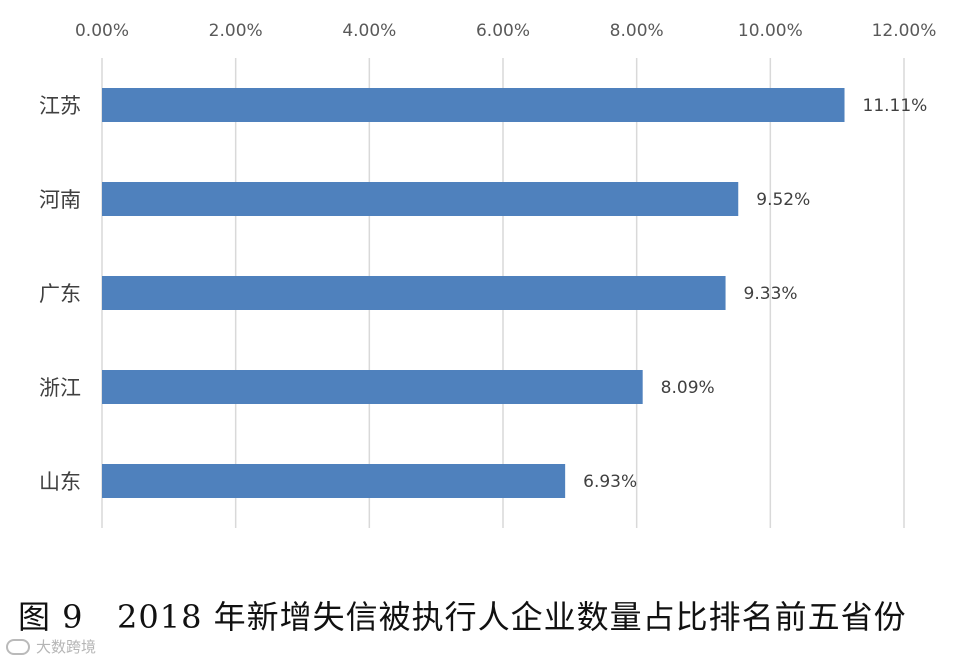 The image size is (972, 662). Describe the element at coordinates (60, 482) in the screenshot. I see `category-label: 山东` at that location.